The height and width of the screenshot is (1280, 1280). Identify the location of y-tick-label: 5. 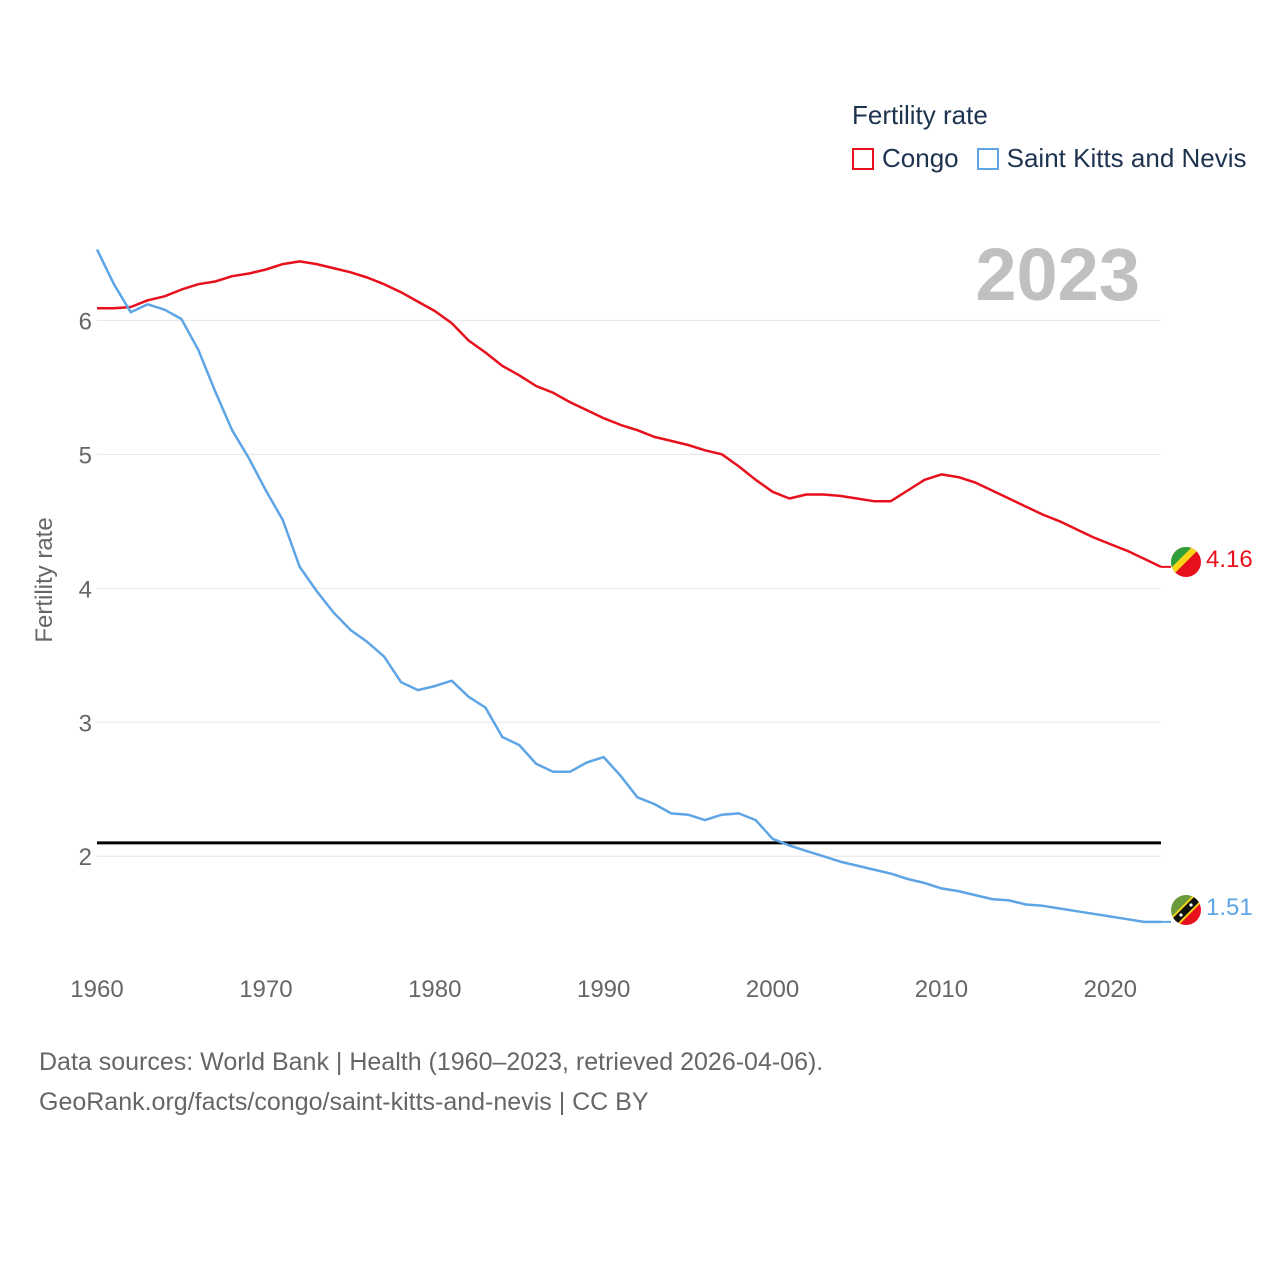
(85, 455).